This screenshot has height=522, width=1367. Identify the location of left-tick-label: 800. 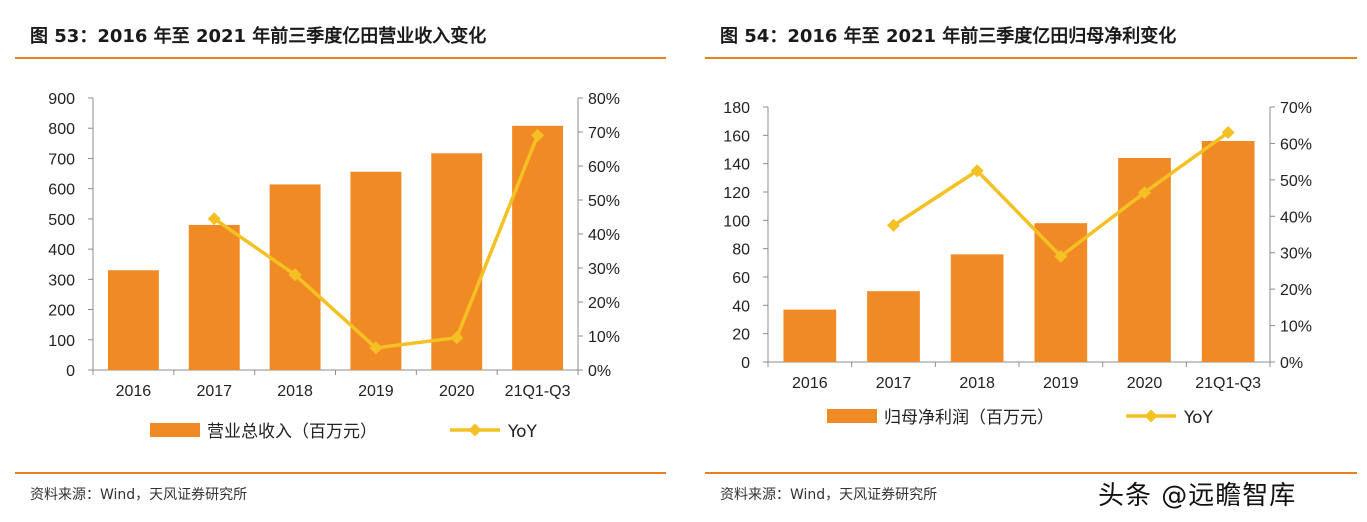
(61, 129).